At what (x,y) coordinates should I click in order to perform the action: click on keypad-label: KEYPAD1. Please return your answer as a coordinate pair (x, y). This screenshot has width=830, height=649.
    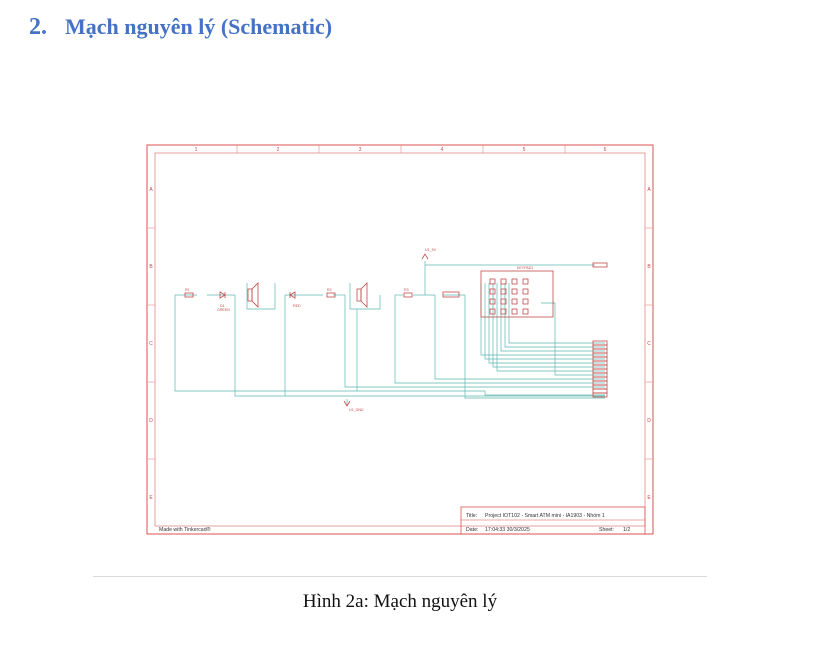
    Looking at the image, I should click on (525, 268).